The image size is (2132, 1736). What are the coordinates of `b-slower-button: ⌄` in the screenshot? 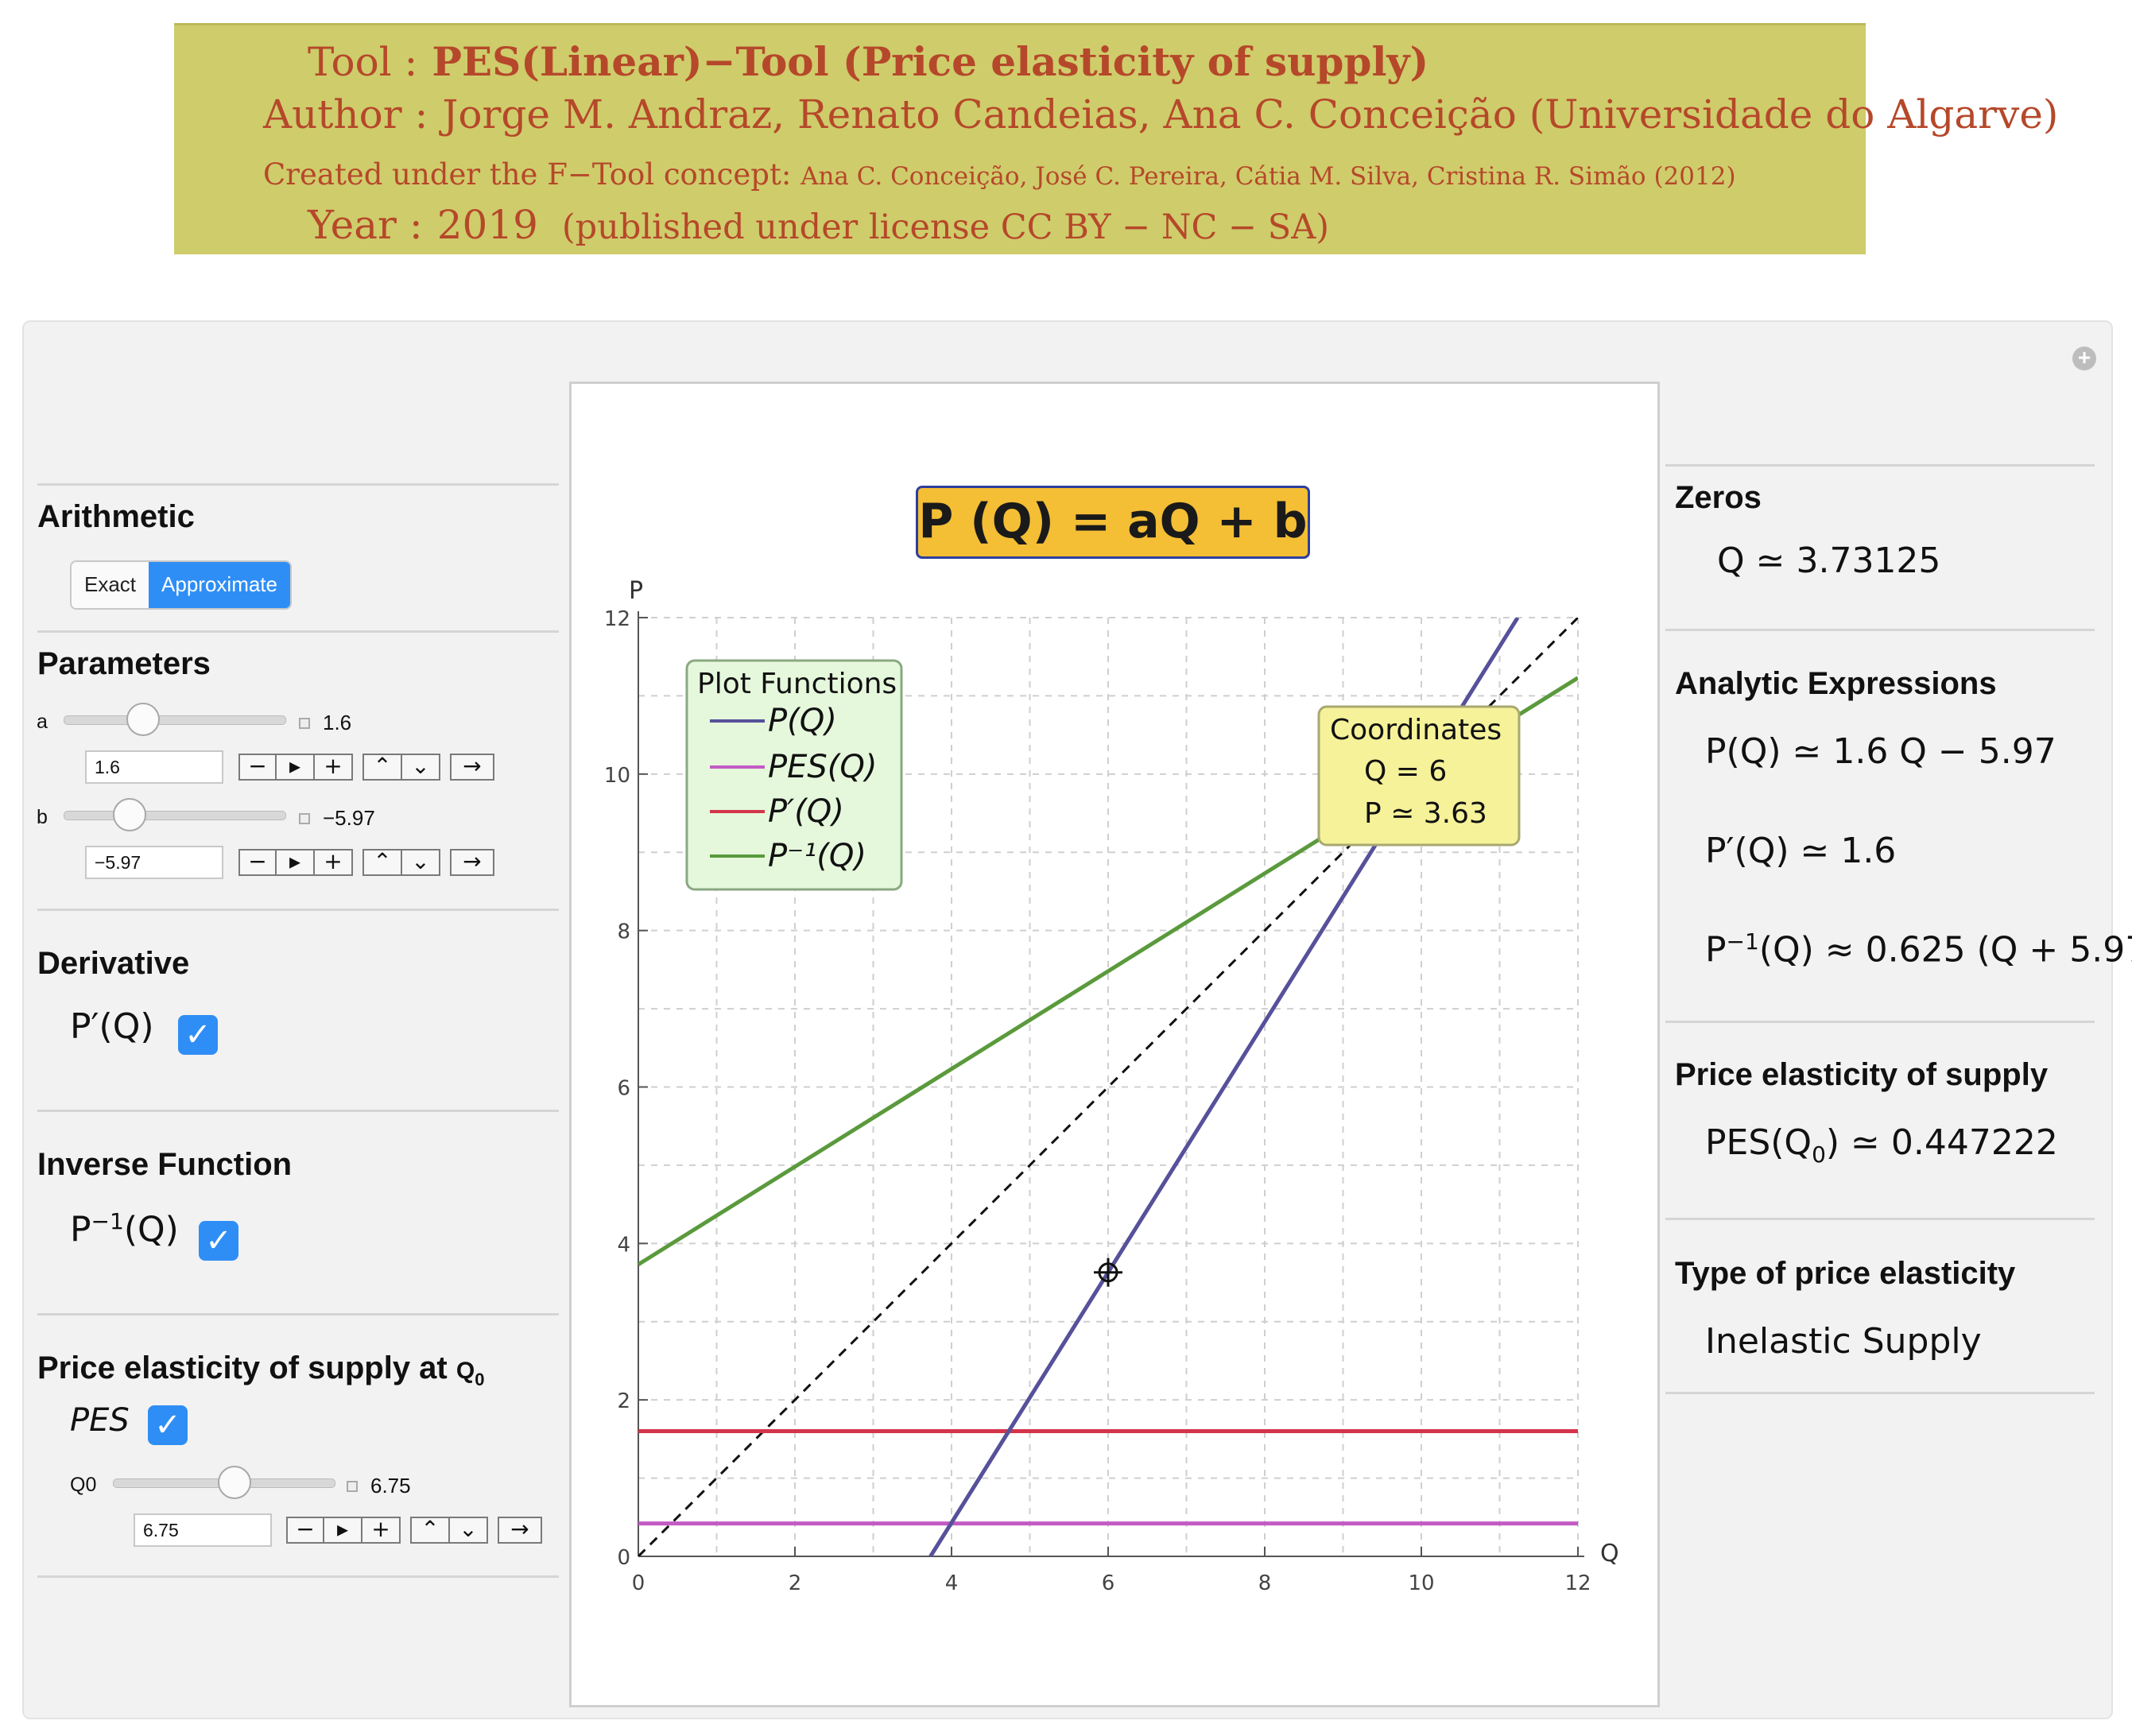 It's located at (420, 862).